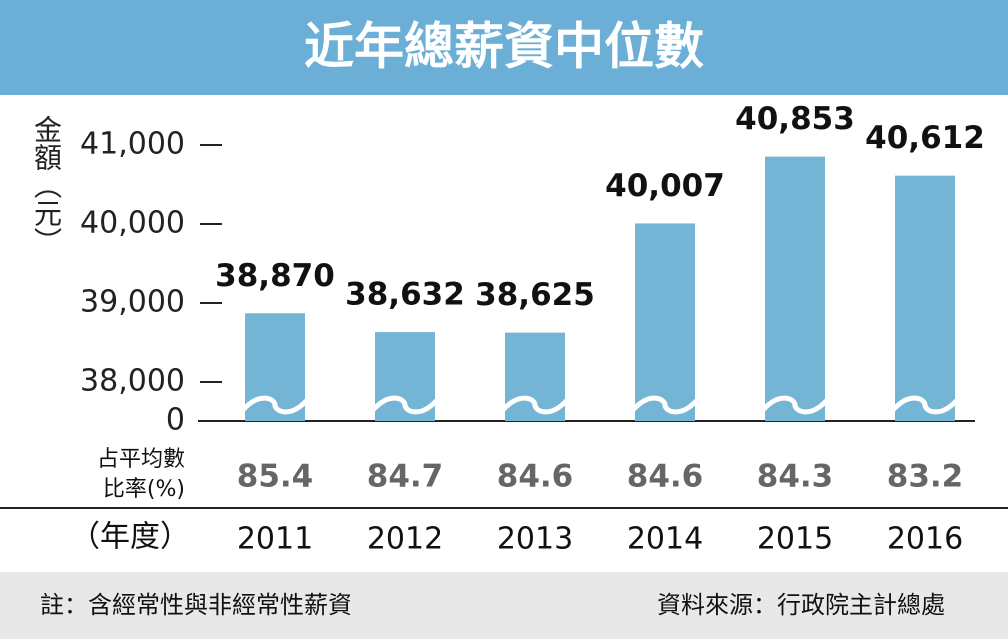 Image resolution: width=1008 pixels, height=639 pixels. I want to click on ratio-value: 85.4, so click(275, 477).